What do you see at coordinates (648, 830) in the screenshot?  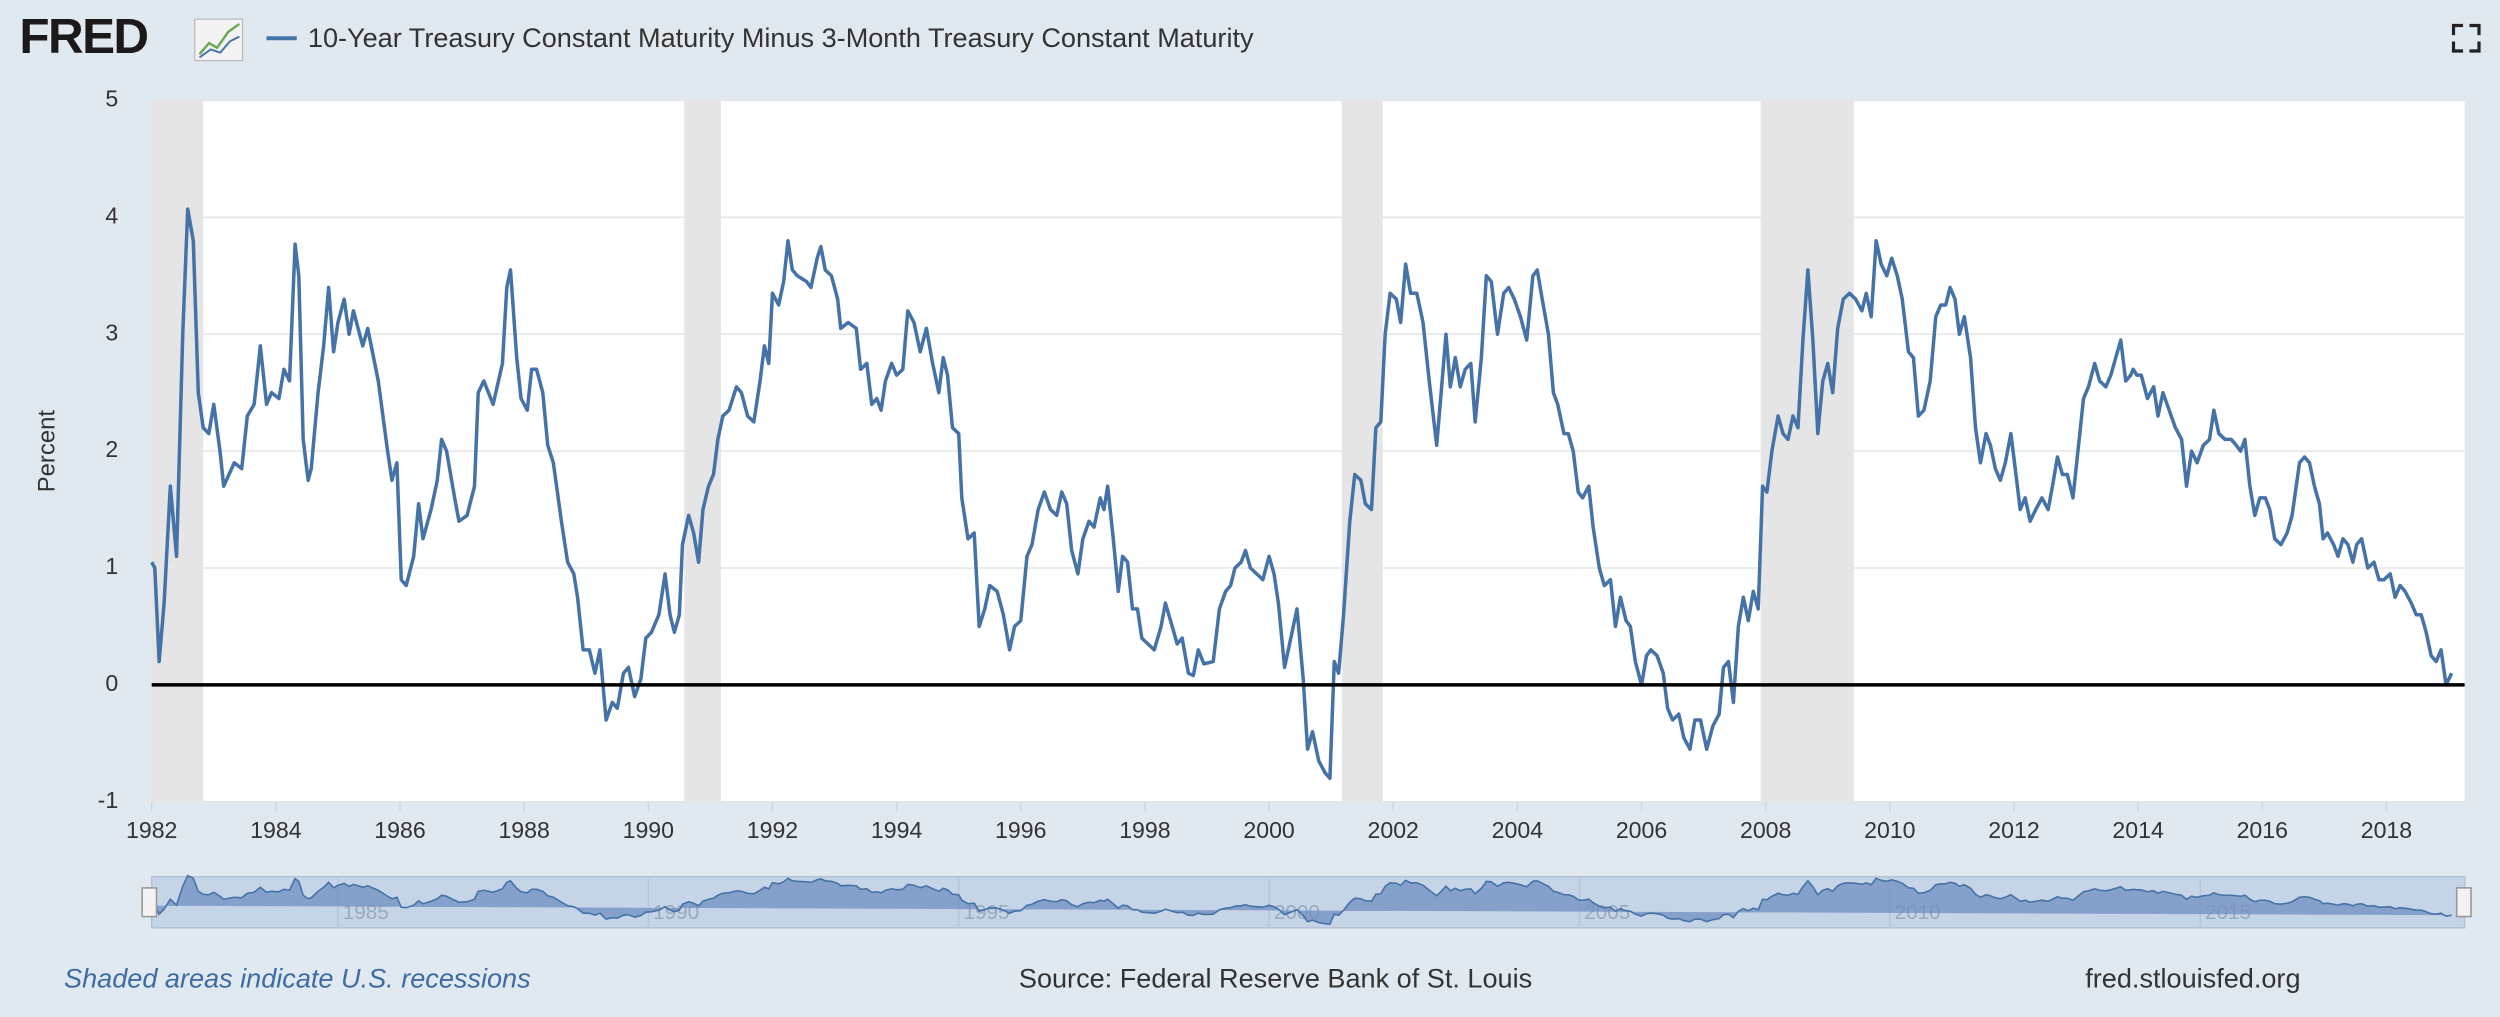 I see `x-tick-label: 1990` at bounding box center [648, 830].